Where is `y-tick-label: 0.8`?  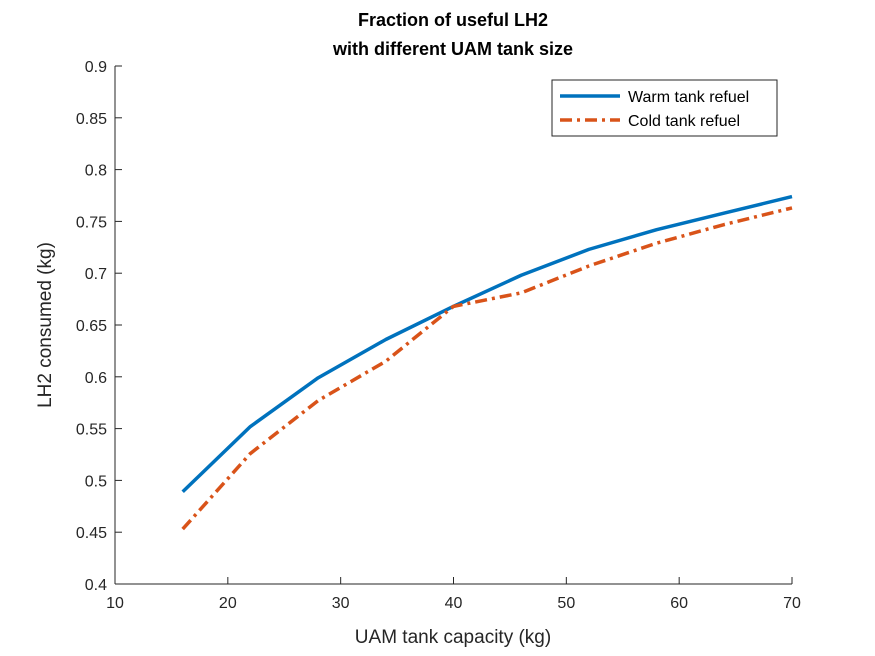 y-tick-label: 0.8 is located at coordinates (96, 171).